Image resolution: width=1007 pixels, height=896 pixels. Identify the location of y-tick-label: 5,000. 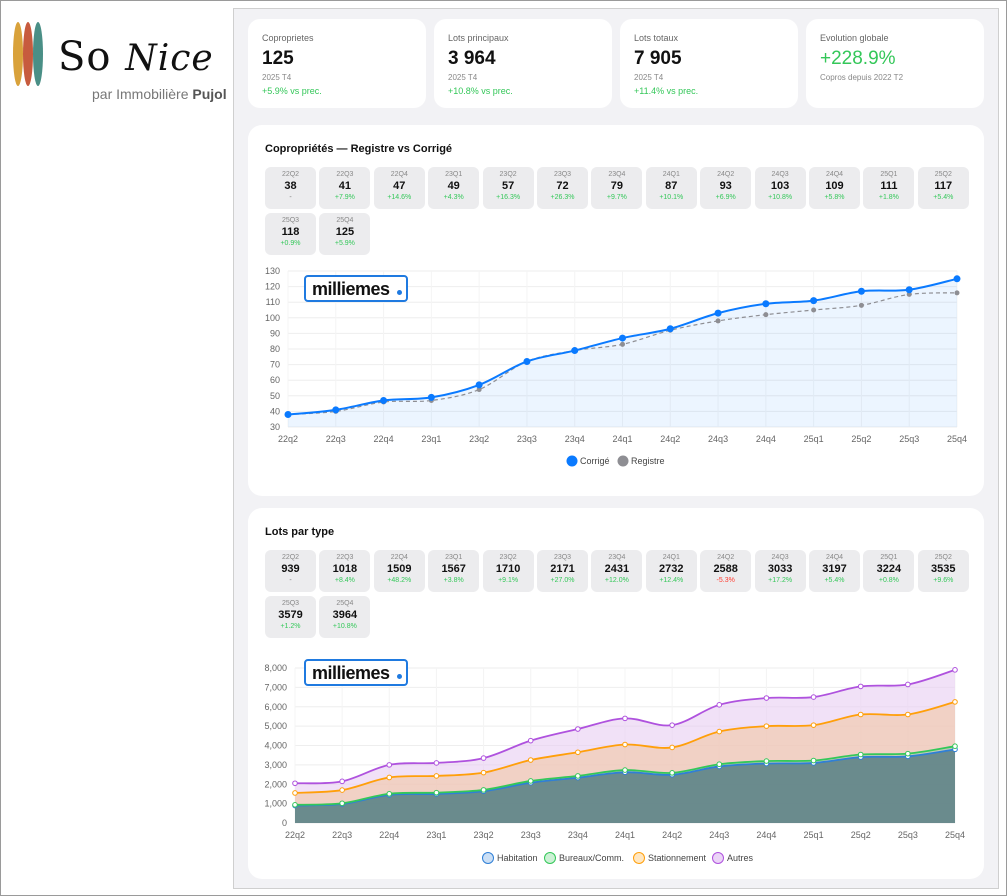
(275, 726).